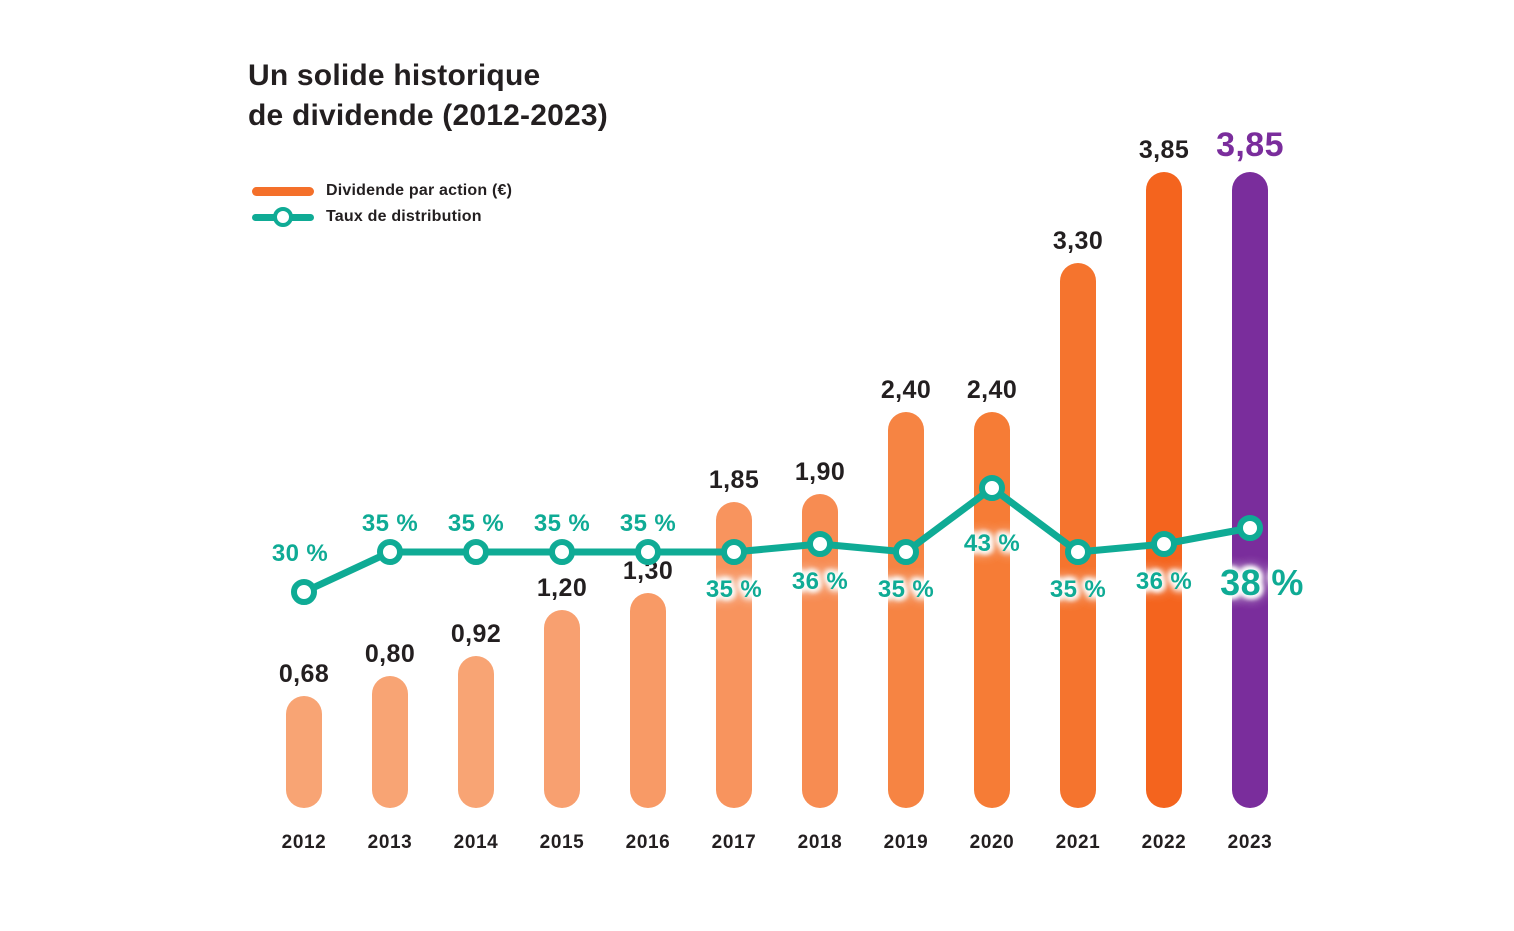 The image size is (1514, 931). Describe the element at coordinates (562, 523) in the screenshot. I see `distribution-rate-label-2015: 35 %` at that location.